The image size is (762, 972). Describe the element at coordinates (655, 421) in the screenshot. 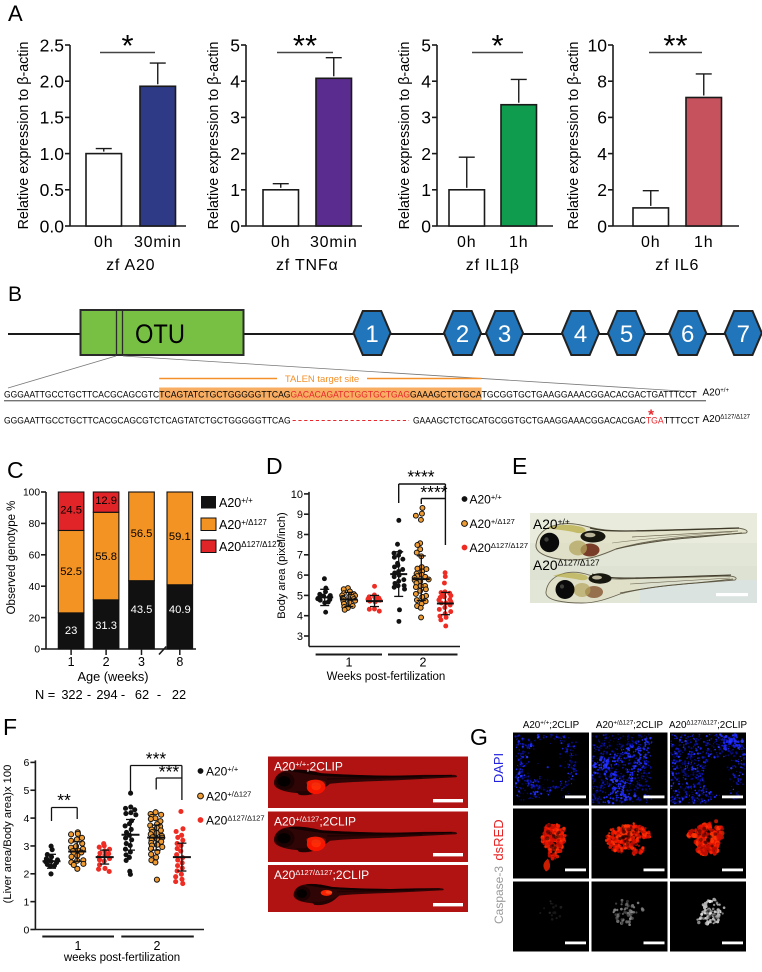

I see `svg-text: TGA` at that location.